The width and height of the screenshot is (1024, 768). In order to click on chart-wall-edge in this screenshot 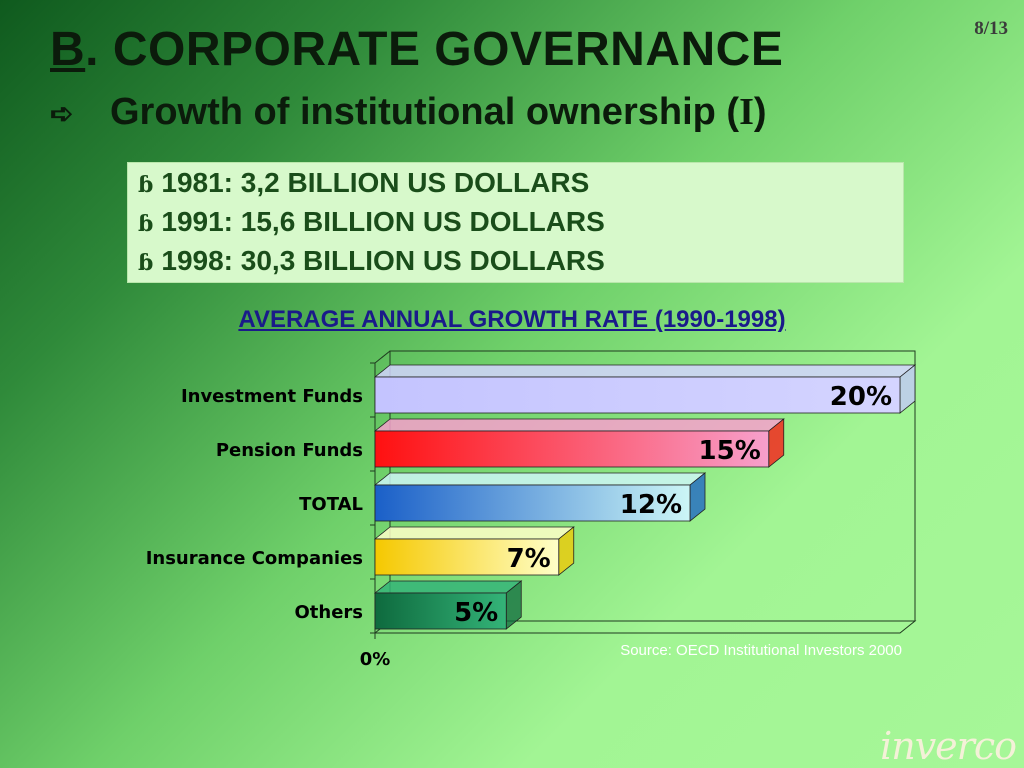, I will do `click(382, 357)`.